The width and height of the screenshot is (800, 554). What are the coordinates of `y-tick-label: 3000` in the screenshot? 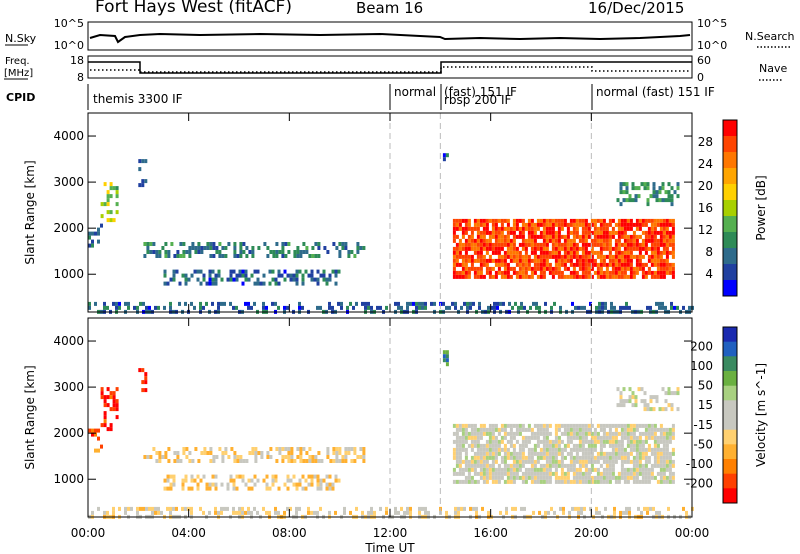 It's located at (68, 387).